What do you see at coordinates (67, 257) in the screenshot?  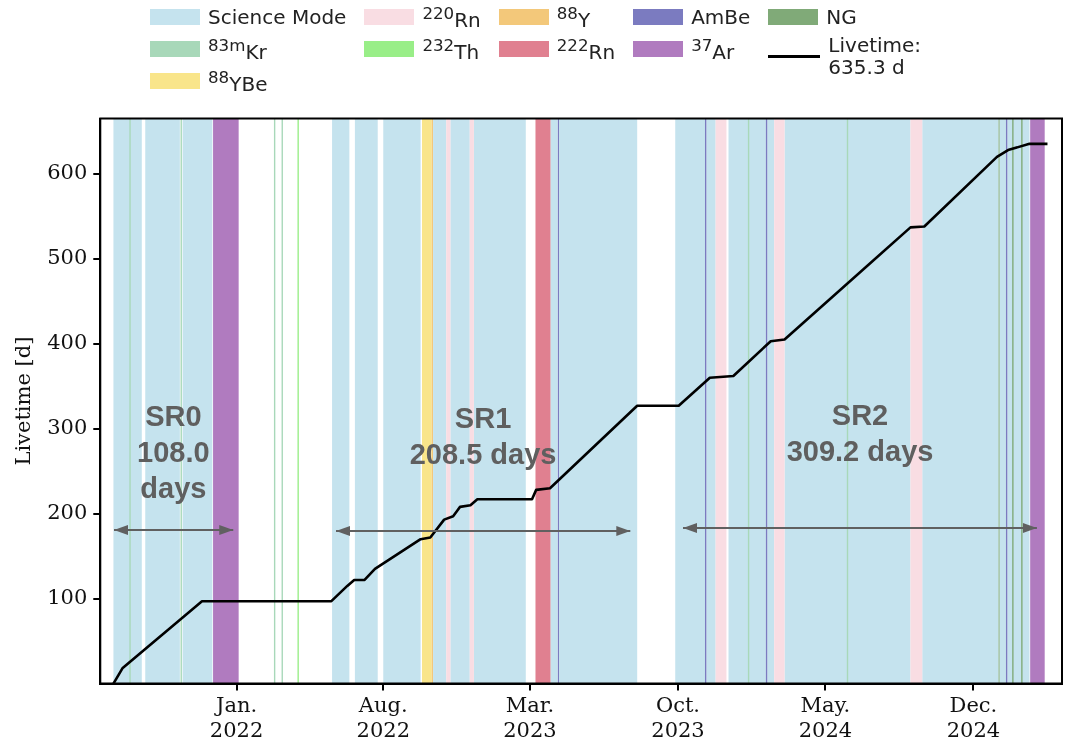 I see `y-tick-label: 500` at bounding box center [67, 257].